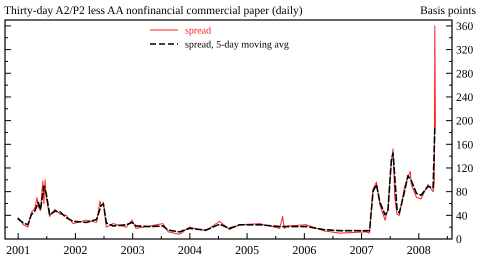 This screenshot has width=480, height=263. I want to click on y-tick-label: 0, so click(459, 240).